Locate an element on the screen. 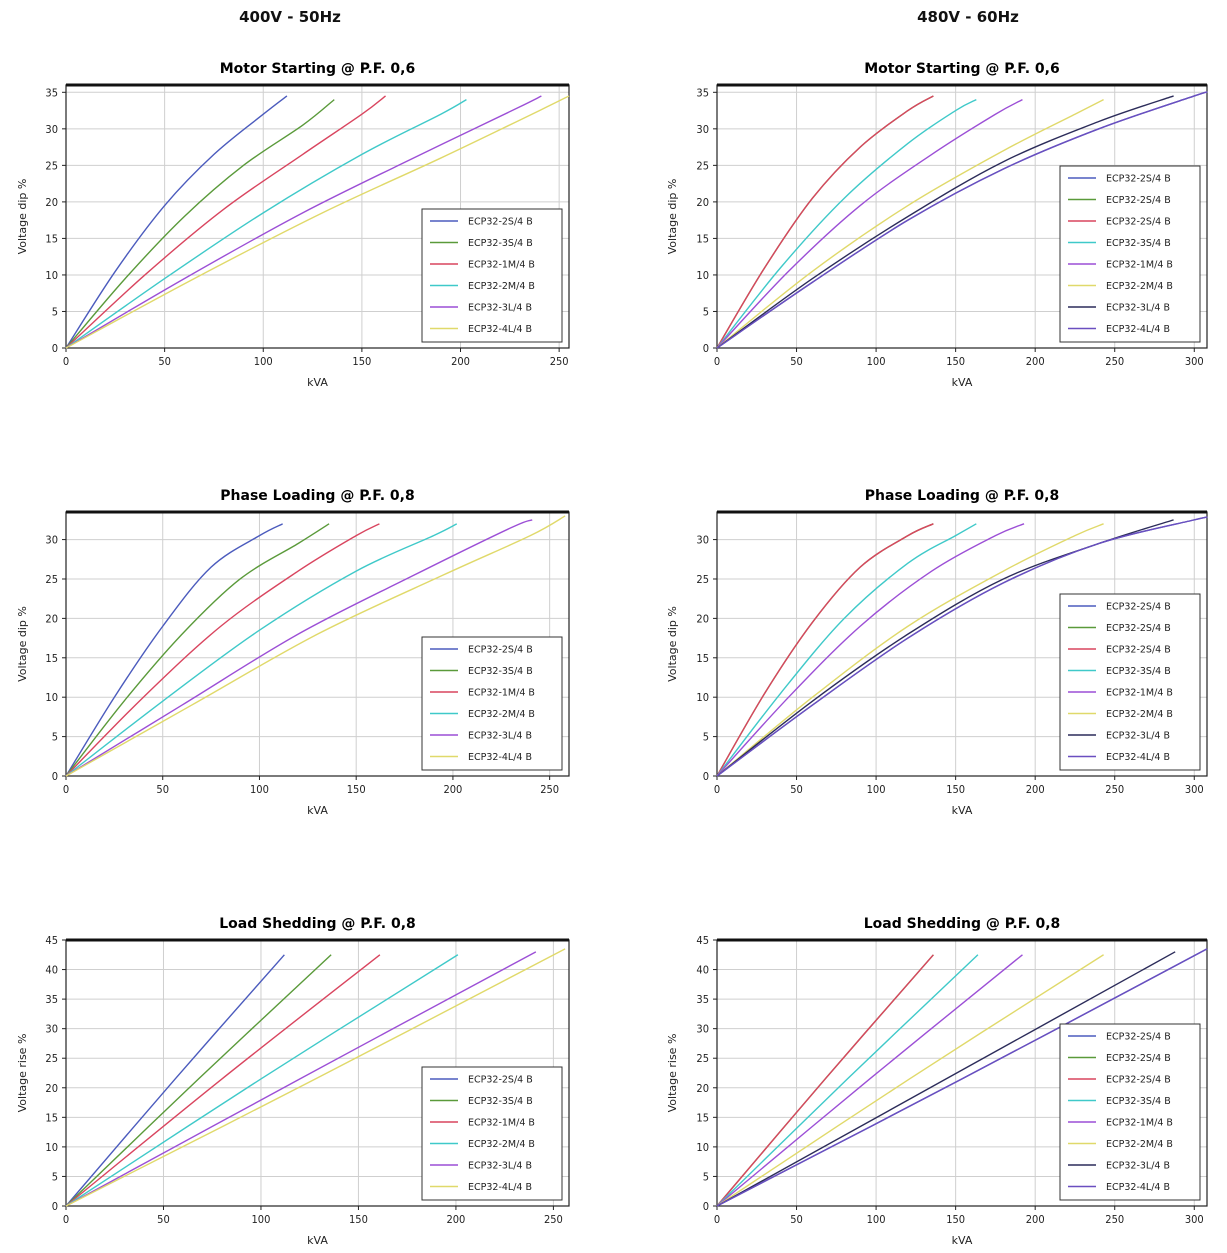 This screenshot has width=1227, height=1253. y-axis-label: Voltage rise % is located at coordinates (22, 1073).